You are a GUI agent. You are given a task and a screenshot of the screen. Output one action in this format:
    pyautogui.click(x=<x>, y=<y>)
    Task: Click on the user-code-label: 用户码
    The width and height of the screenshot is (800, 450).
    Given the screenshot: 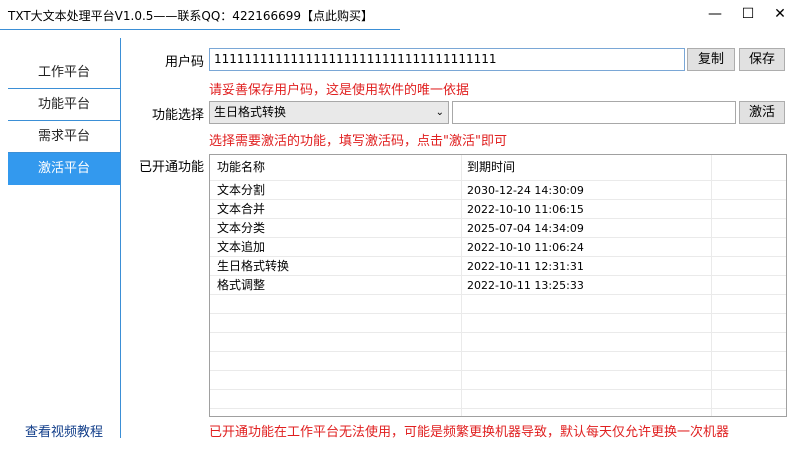 What is the action you would take?
    pyautogui.click(x=184, y=62)
    